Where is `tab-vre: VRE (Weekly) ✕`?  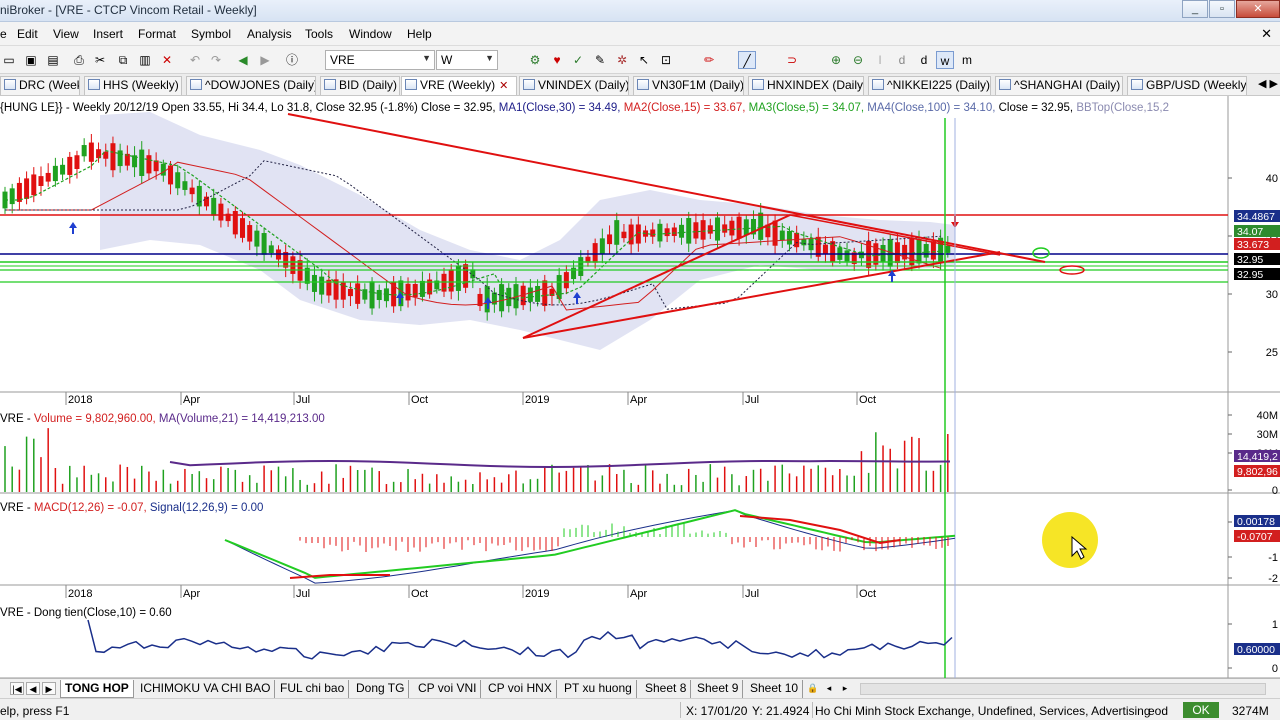
tab-vre: VRE (Weekly) ✕ is located at coordinates (459, 85).